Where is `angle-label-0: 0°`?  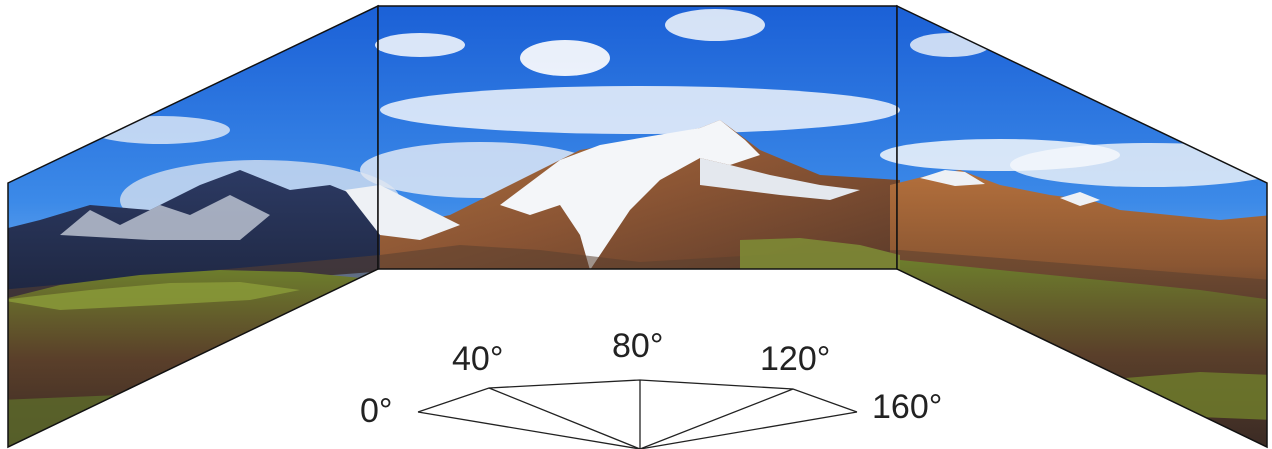
angle-label-0: 0° is located at coordinates (376, 411).